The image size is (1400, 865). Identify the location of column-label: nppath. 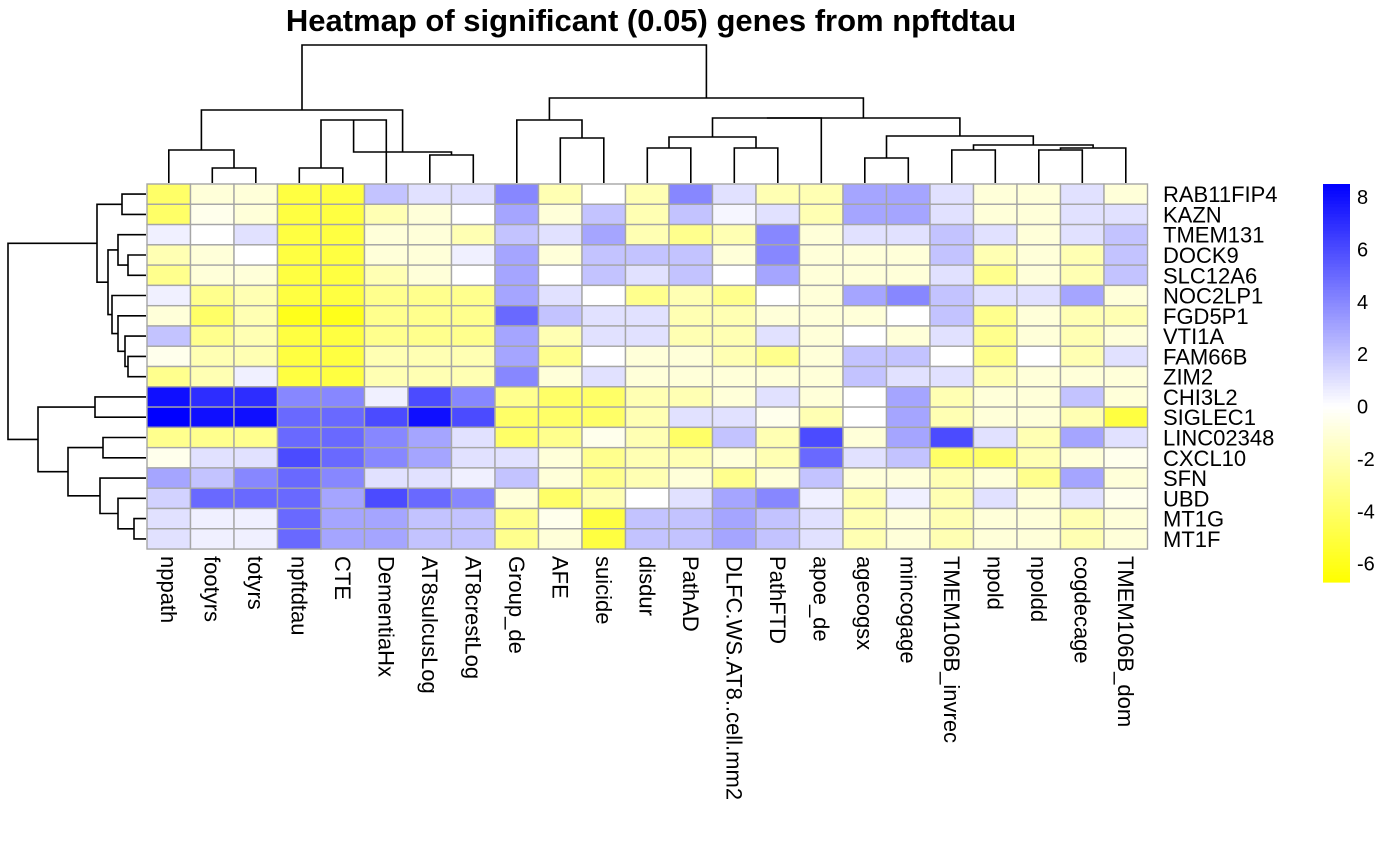
(168, 589).